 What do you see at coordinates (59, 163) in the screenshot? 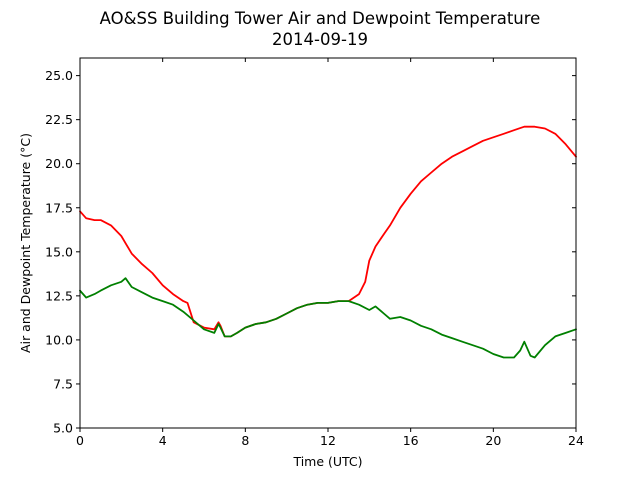
I see `y-tick-label: 20.0` at bounding box center [59, 163].